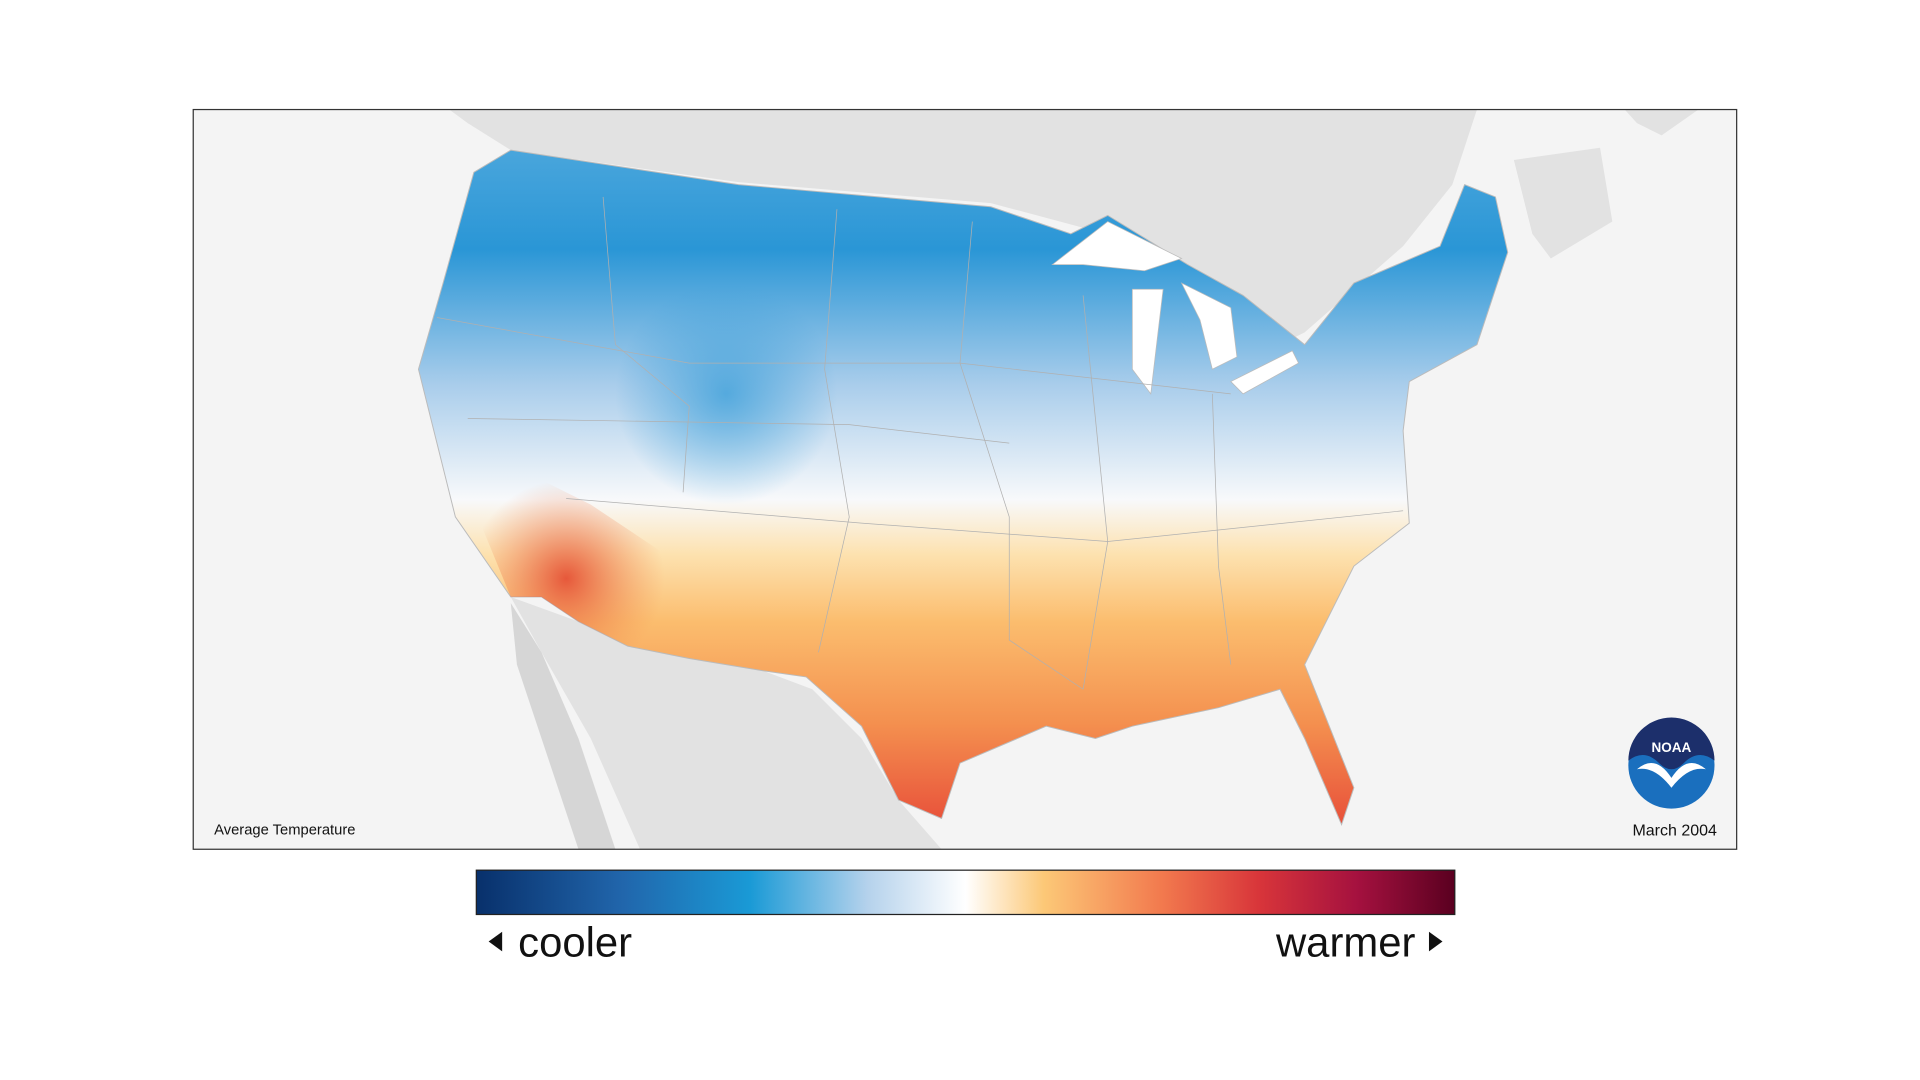 Image resolution: width=1920 pixels, height=1080 pixels. I want to click on map-date: March 2004, so click(1674, 831).